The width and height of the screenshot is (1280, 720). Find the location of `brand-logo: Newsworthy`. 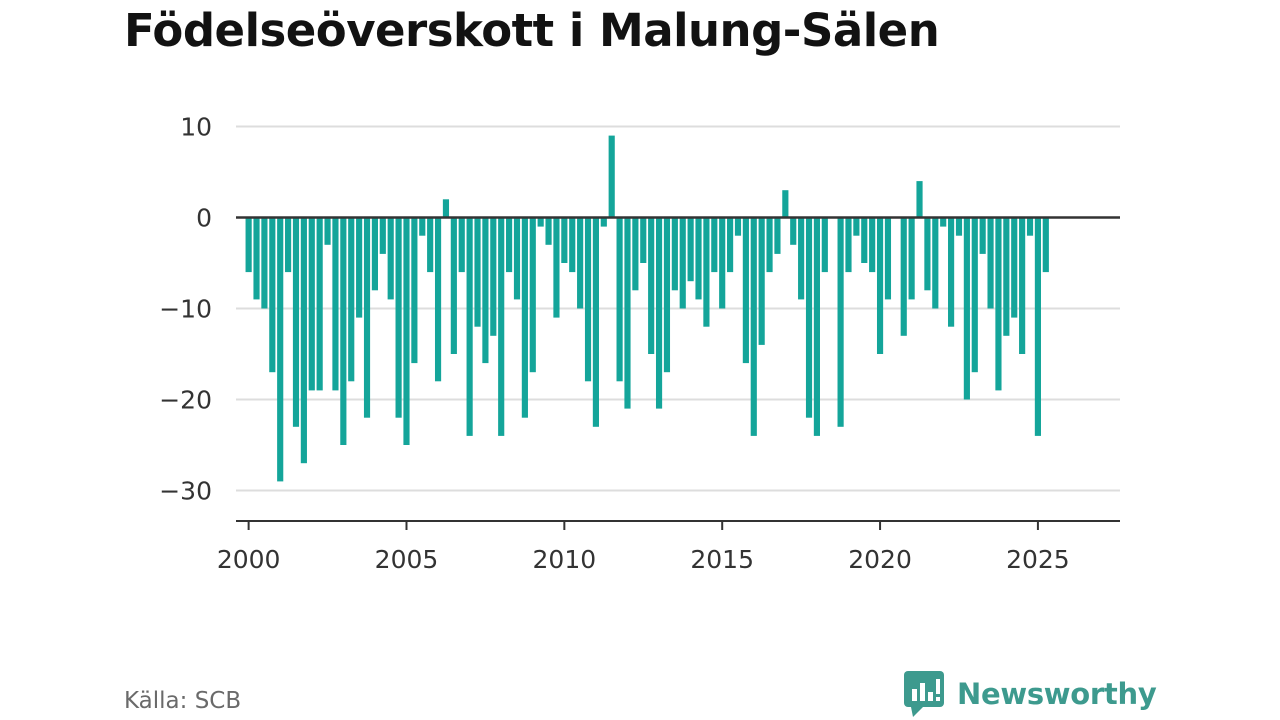

brand-logo: Newsworthy is located at coordinates (1030, 694).